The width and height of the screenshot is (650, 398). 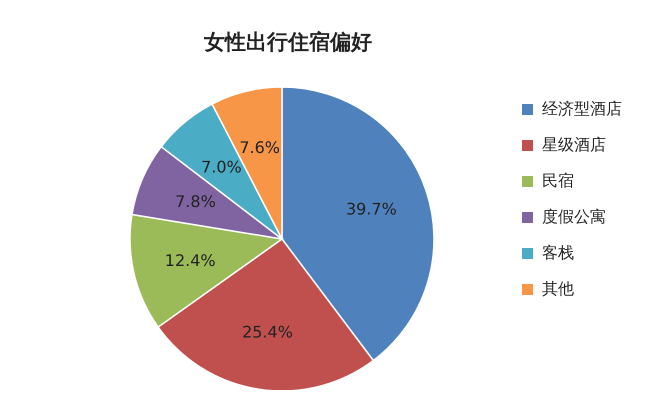 What do you see at coordinates (195, 202) in the screenshot?
I see `data-label: 7.8%` at bounding box center [195, 202].